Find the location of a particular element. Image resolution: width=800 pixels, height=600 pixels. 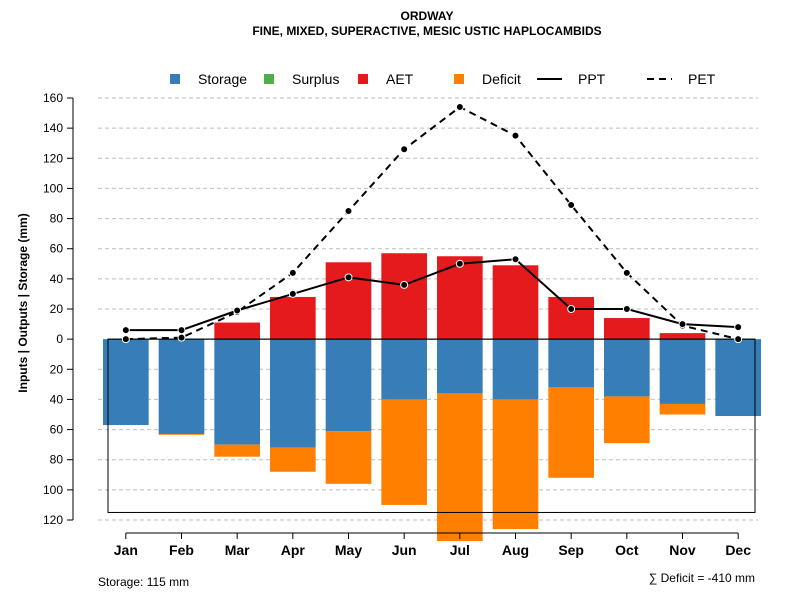

x-tick-label: May is located at coordinates (348, 550).